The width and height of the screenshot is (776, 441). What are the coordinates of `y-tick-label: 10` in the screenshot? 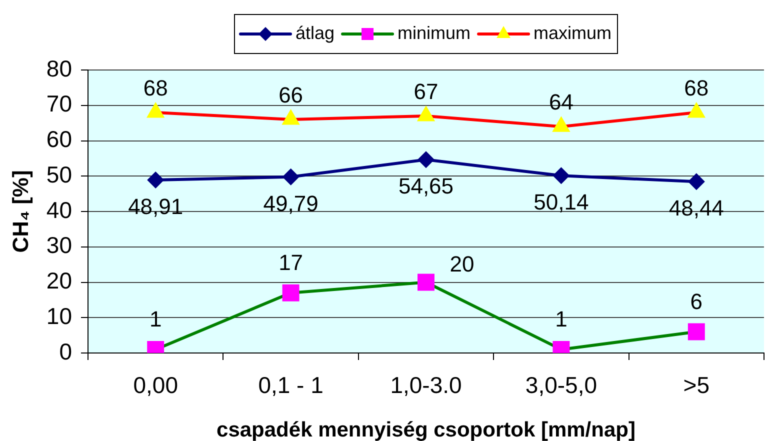 It's located at (59, 315).